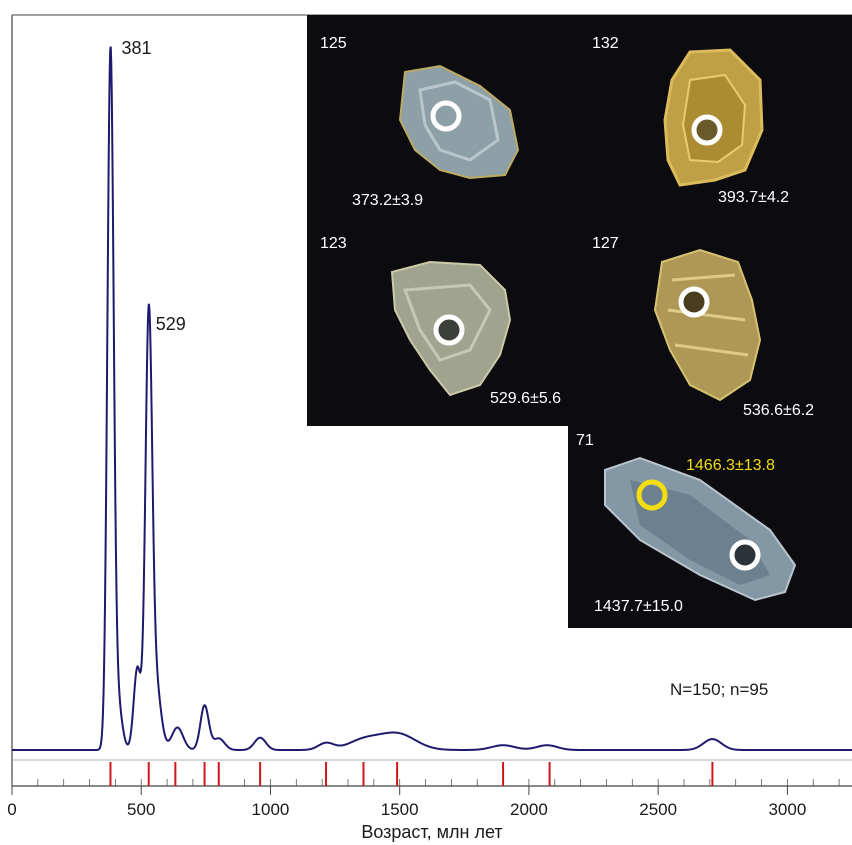  Describe the element at coordinates (652, 495) in the screenshot. I see `analysis-spot-71-core` at that location.